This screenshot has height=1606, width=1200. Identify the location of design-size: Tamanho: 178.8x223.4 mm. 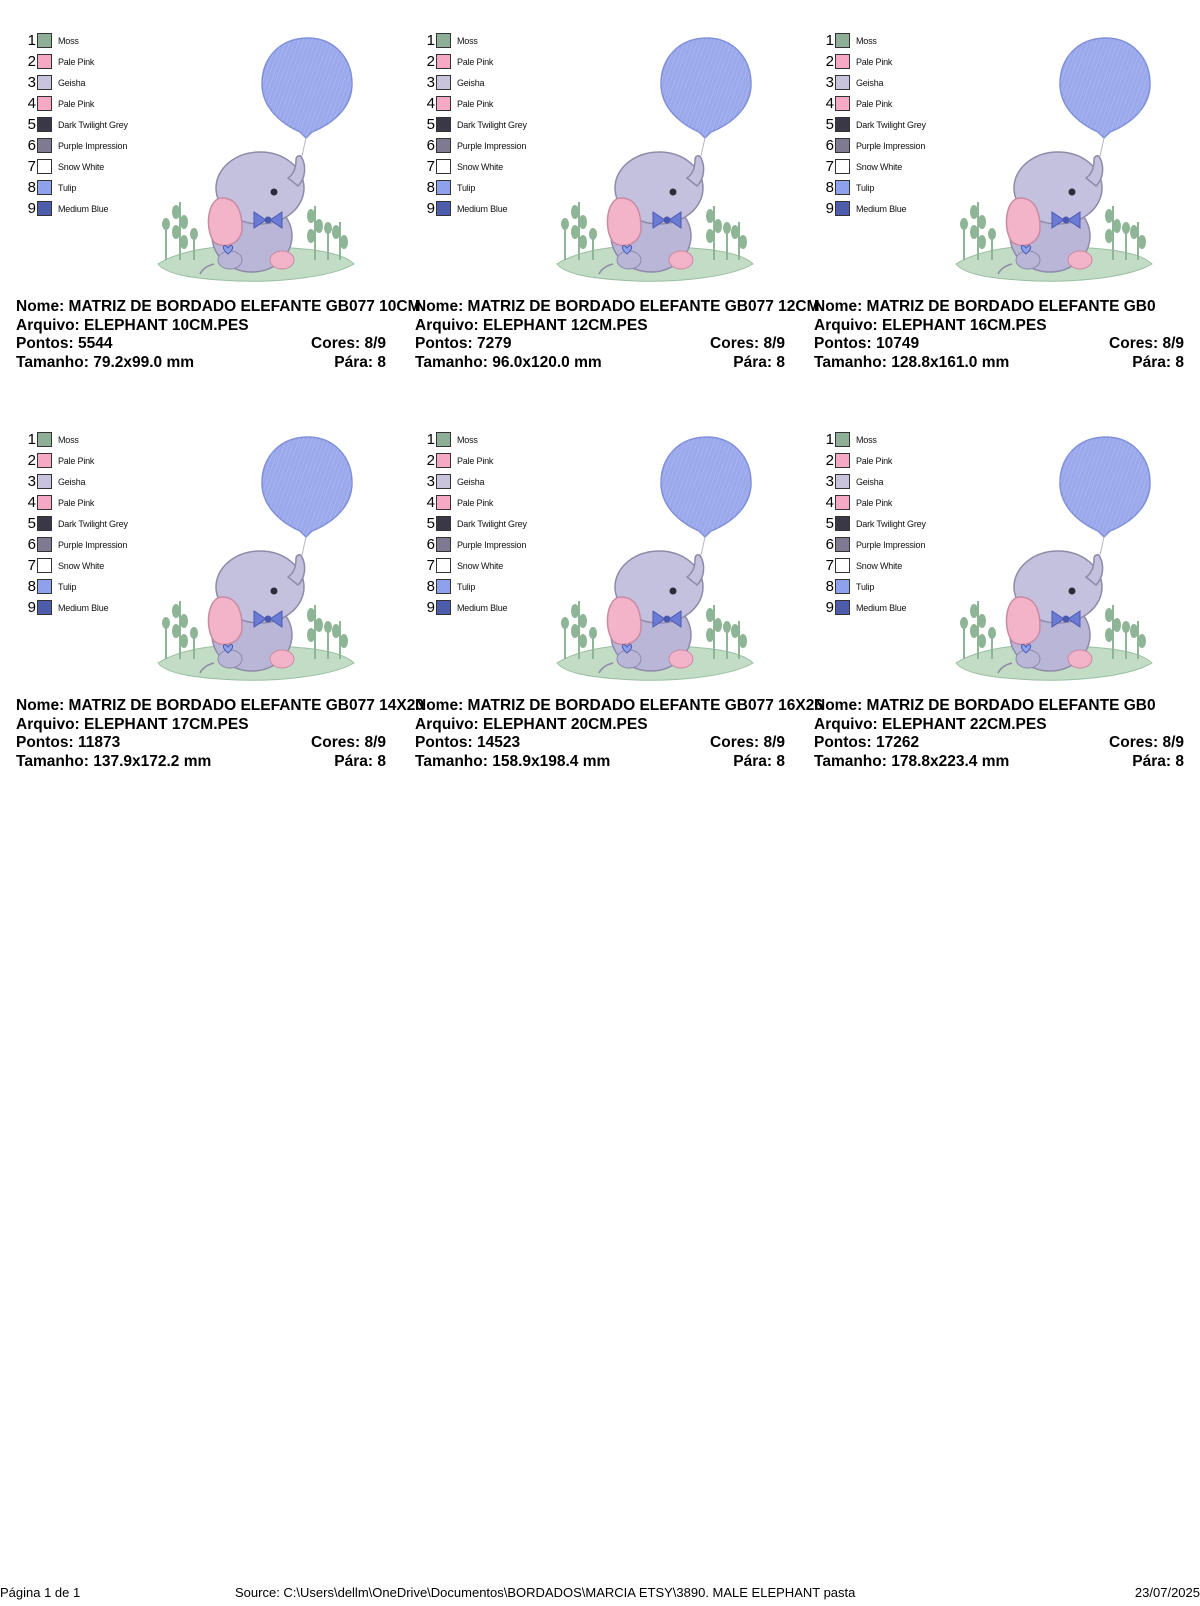
(912, 761).